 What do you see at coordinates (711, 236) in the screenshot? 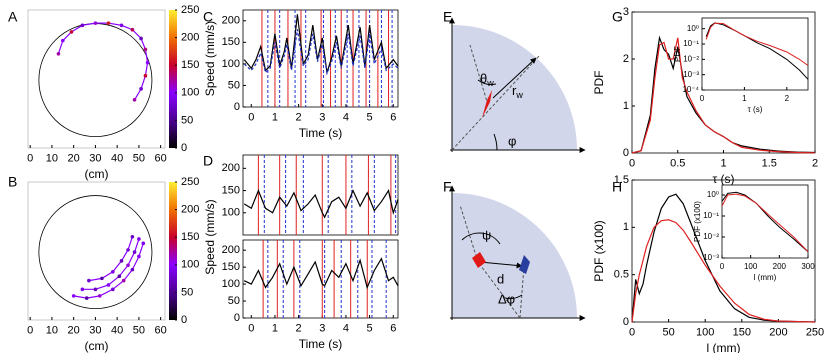
I see `y-tick-label: 10⁻²` at bounding box center [711, 236].